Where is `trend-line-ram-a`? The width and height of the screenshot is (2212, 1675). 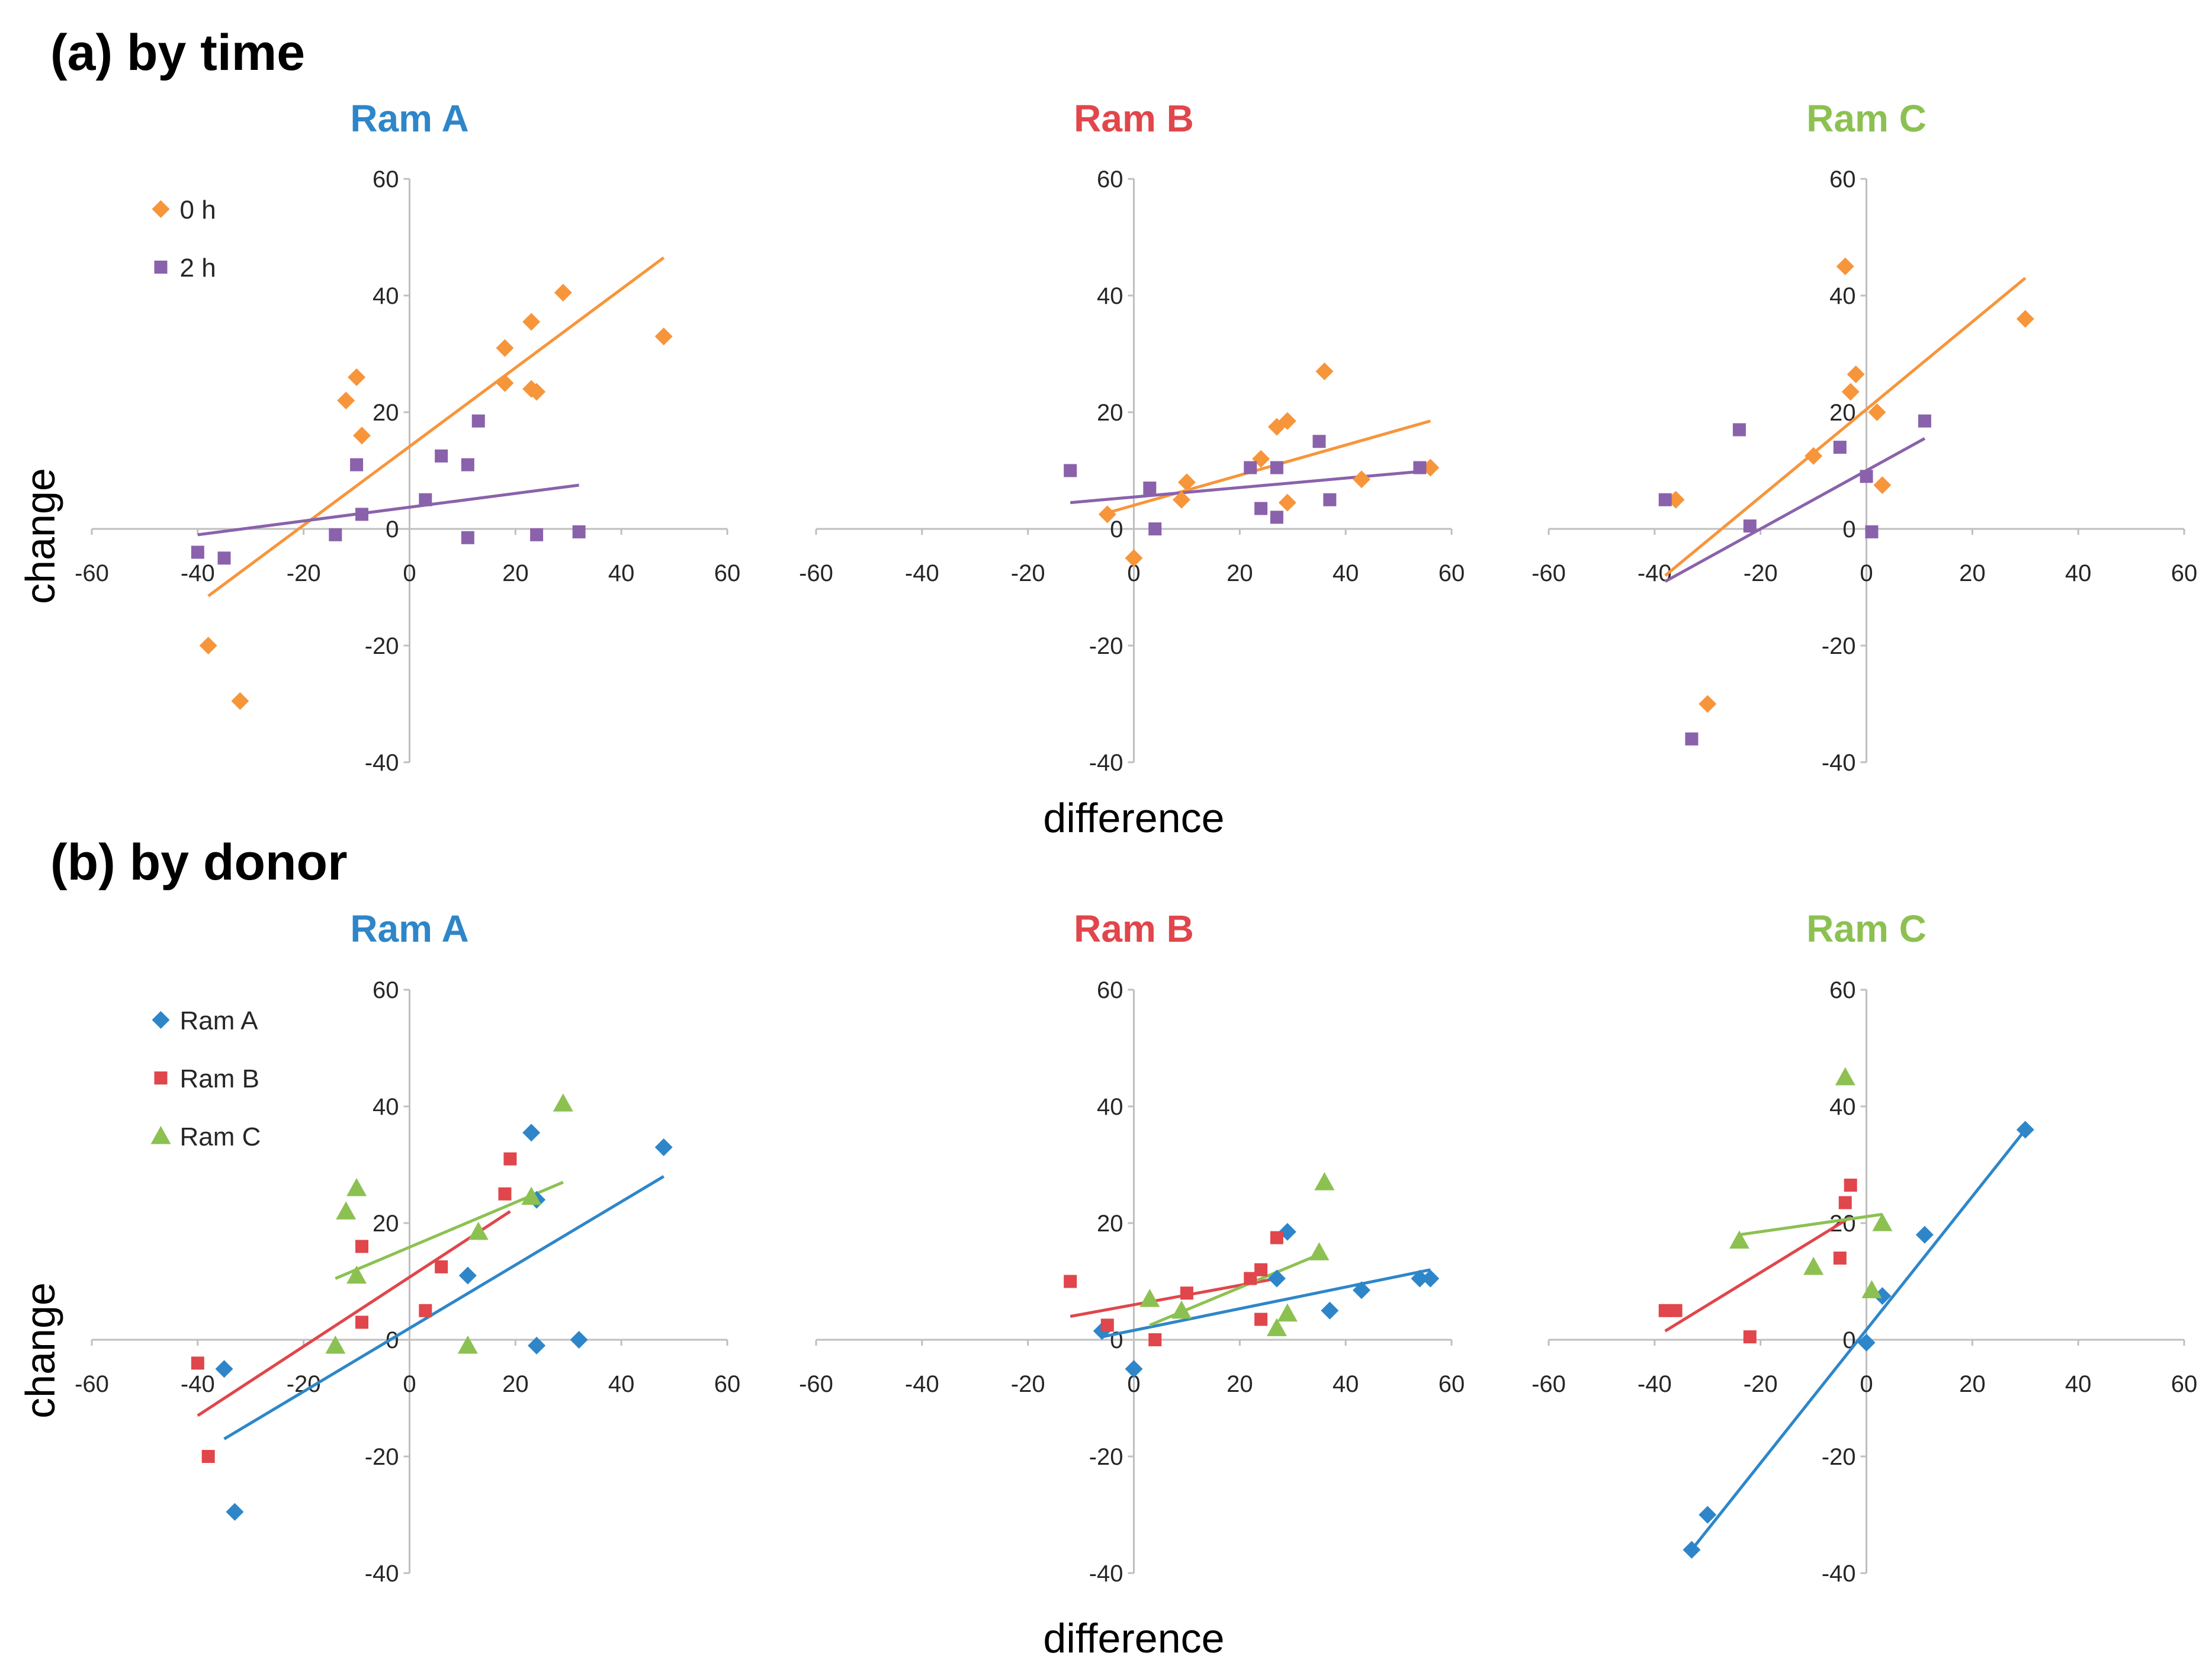
trend-line-ram-a is located at coordinates (1266, 1304).